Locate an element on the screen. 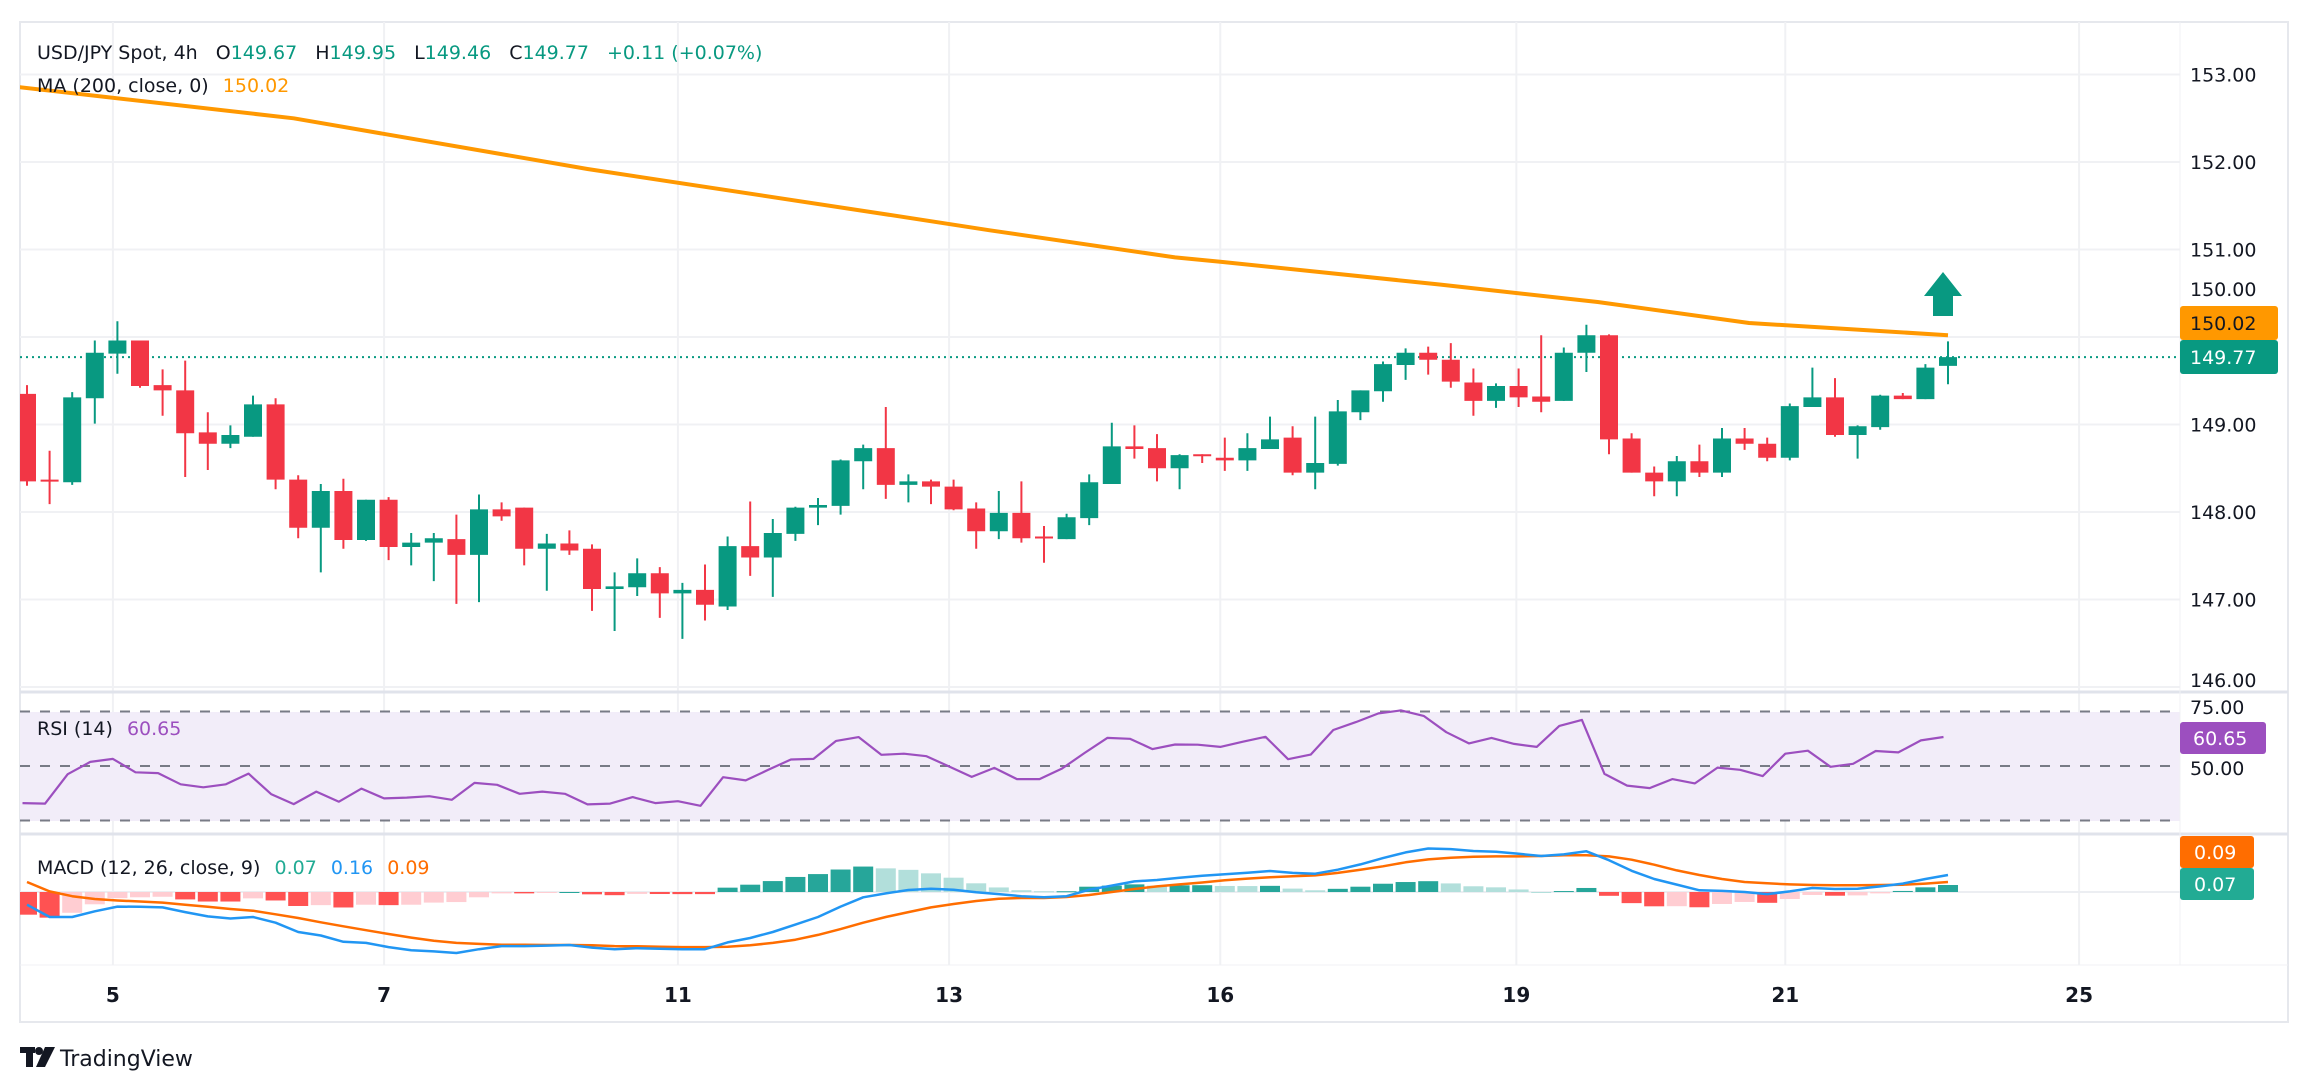 The width and height of the screenshot is (2308, 1092). tradingview-logo: TradingView is located at coordinates (106, 1059).